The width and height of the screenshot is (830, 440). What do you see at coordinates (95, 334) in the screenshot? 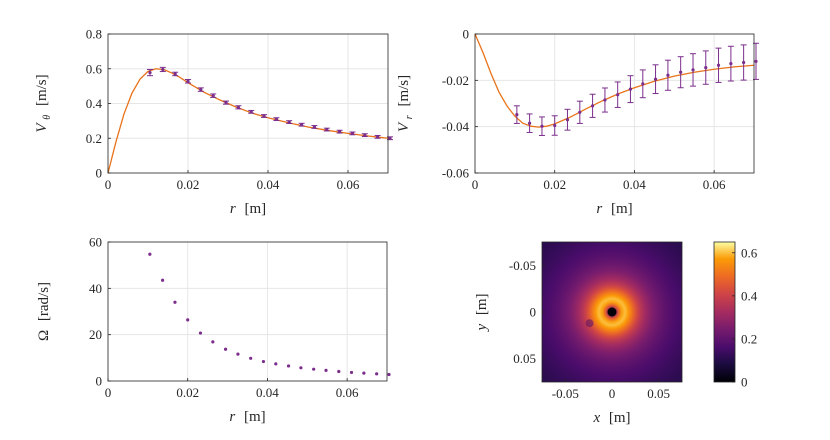
I see `y-tick-label: 20` at bounding box center [95, 334].